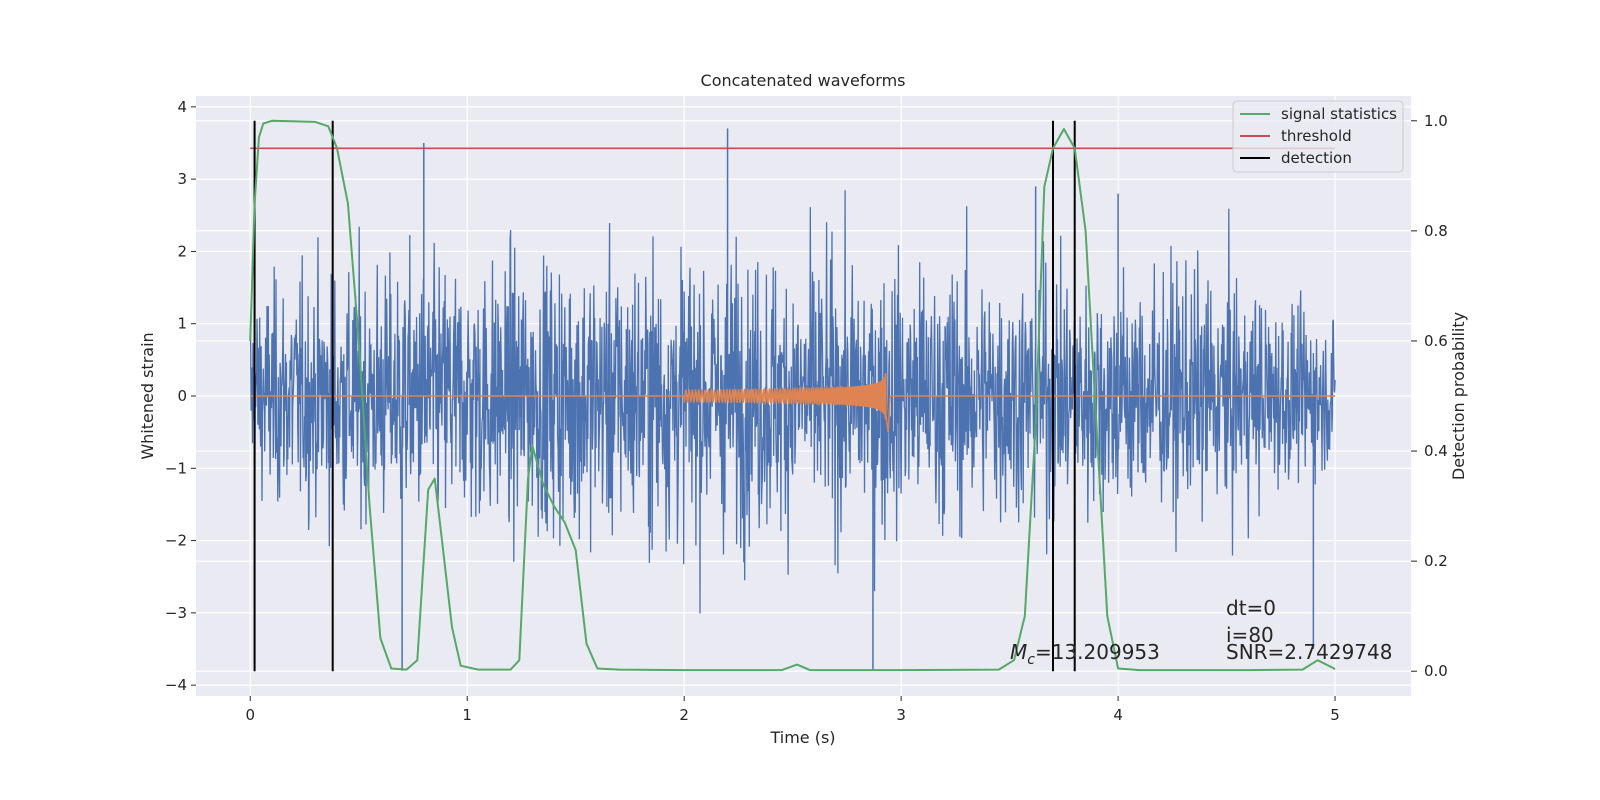 The image size is (1600, 800). Describe the element at coordinates (182, 324) in the screenshot. I see `y-tick-label: 1` at that location.